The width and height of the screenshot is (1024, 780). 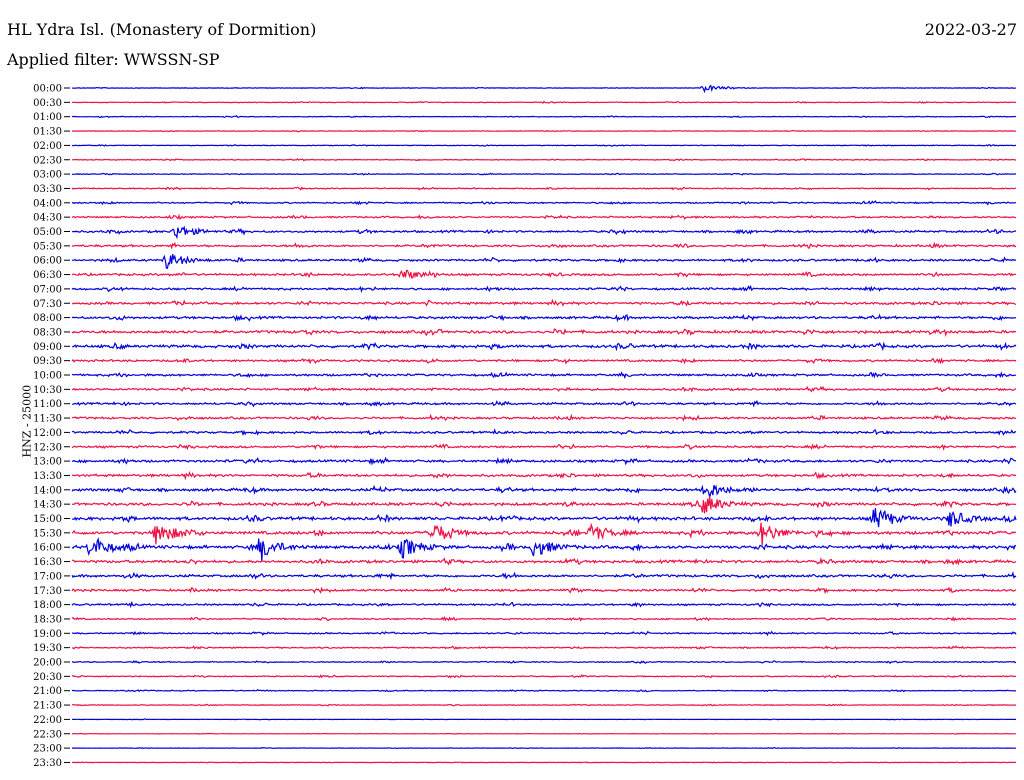 I want to click on filter-line: Applied filter: WWSSN-SP, so click(x=113, y=59).